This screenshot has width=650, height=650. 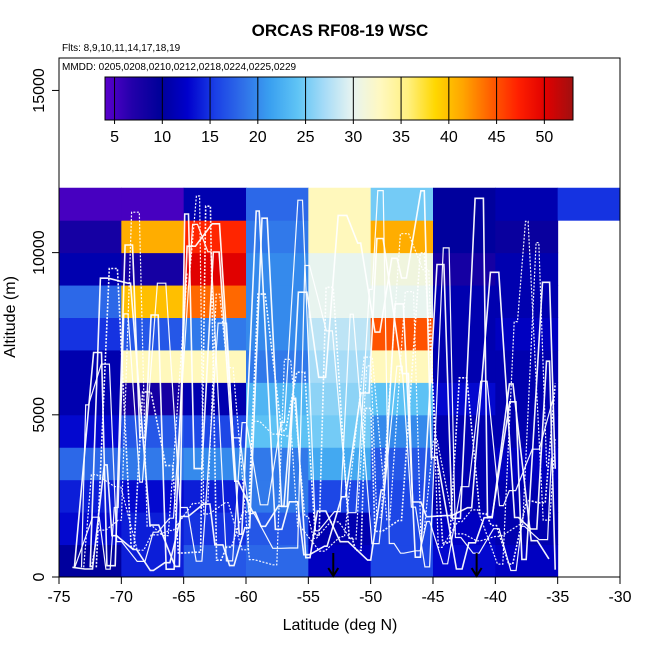 I want to click on y-tick-label: 10000, so click(x=39, y=252).